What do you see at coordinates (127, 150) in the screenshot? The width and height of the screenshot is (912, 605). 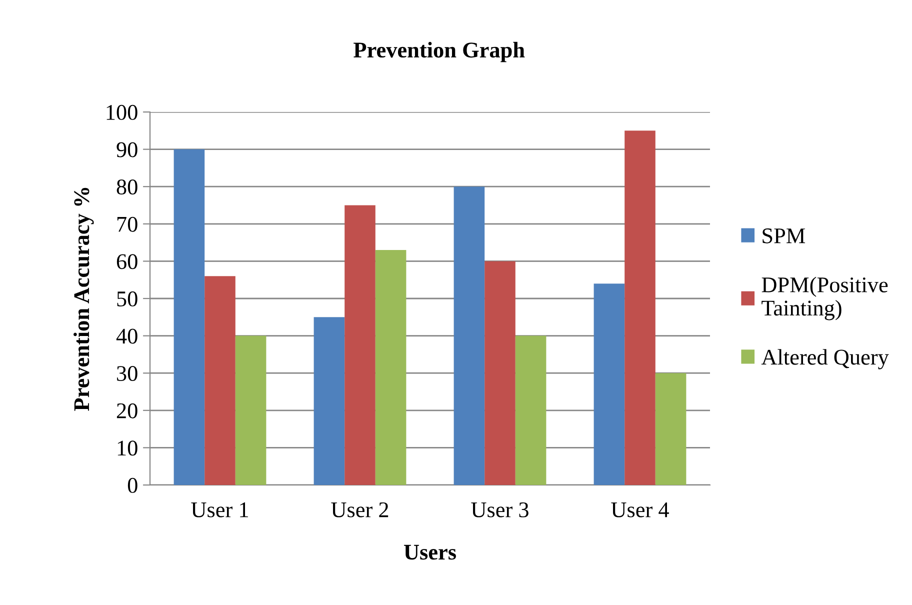 I see `y-tick-label: 90` at bounding box center [127, 150].